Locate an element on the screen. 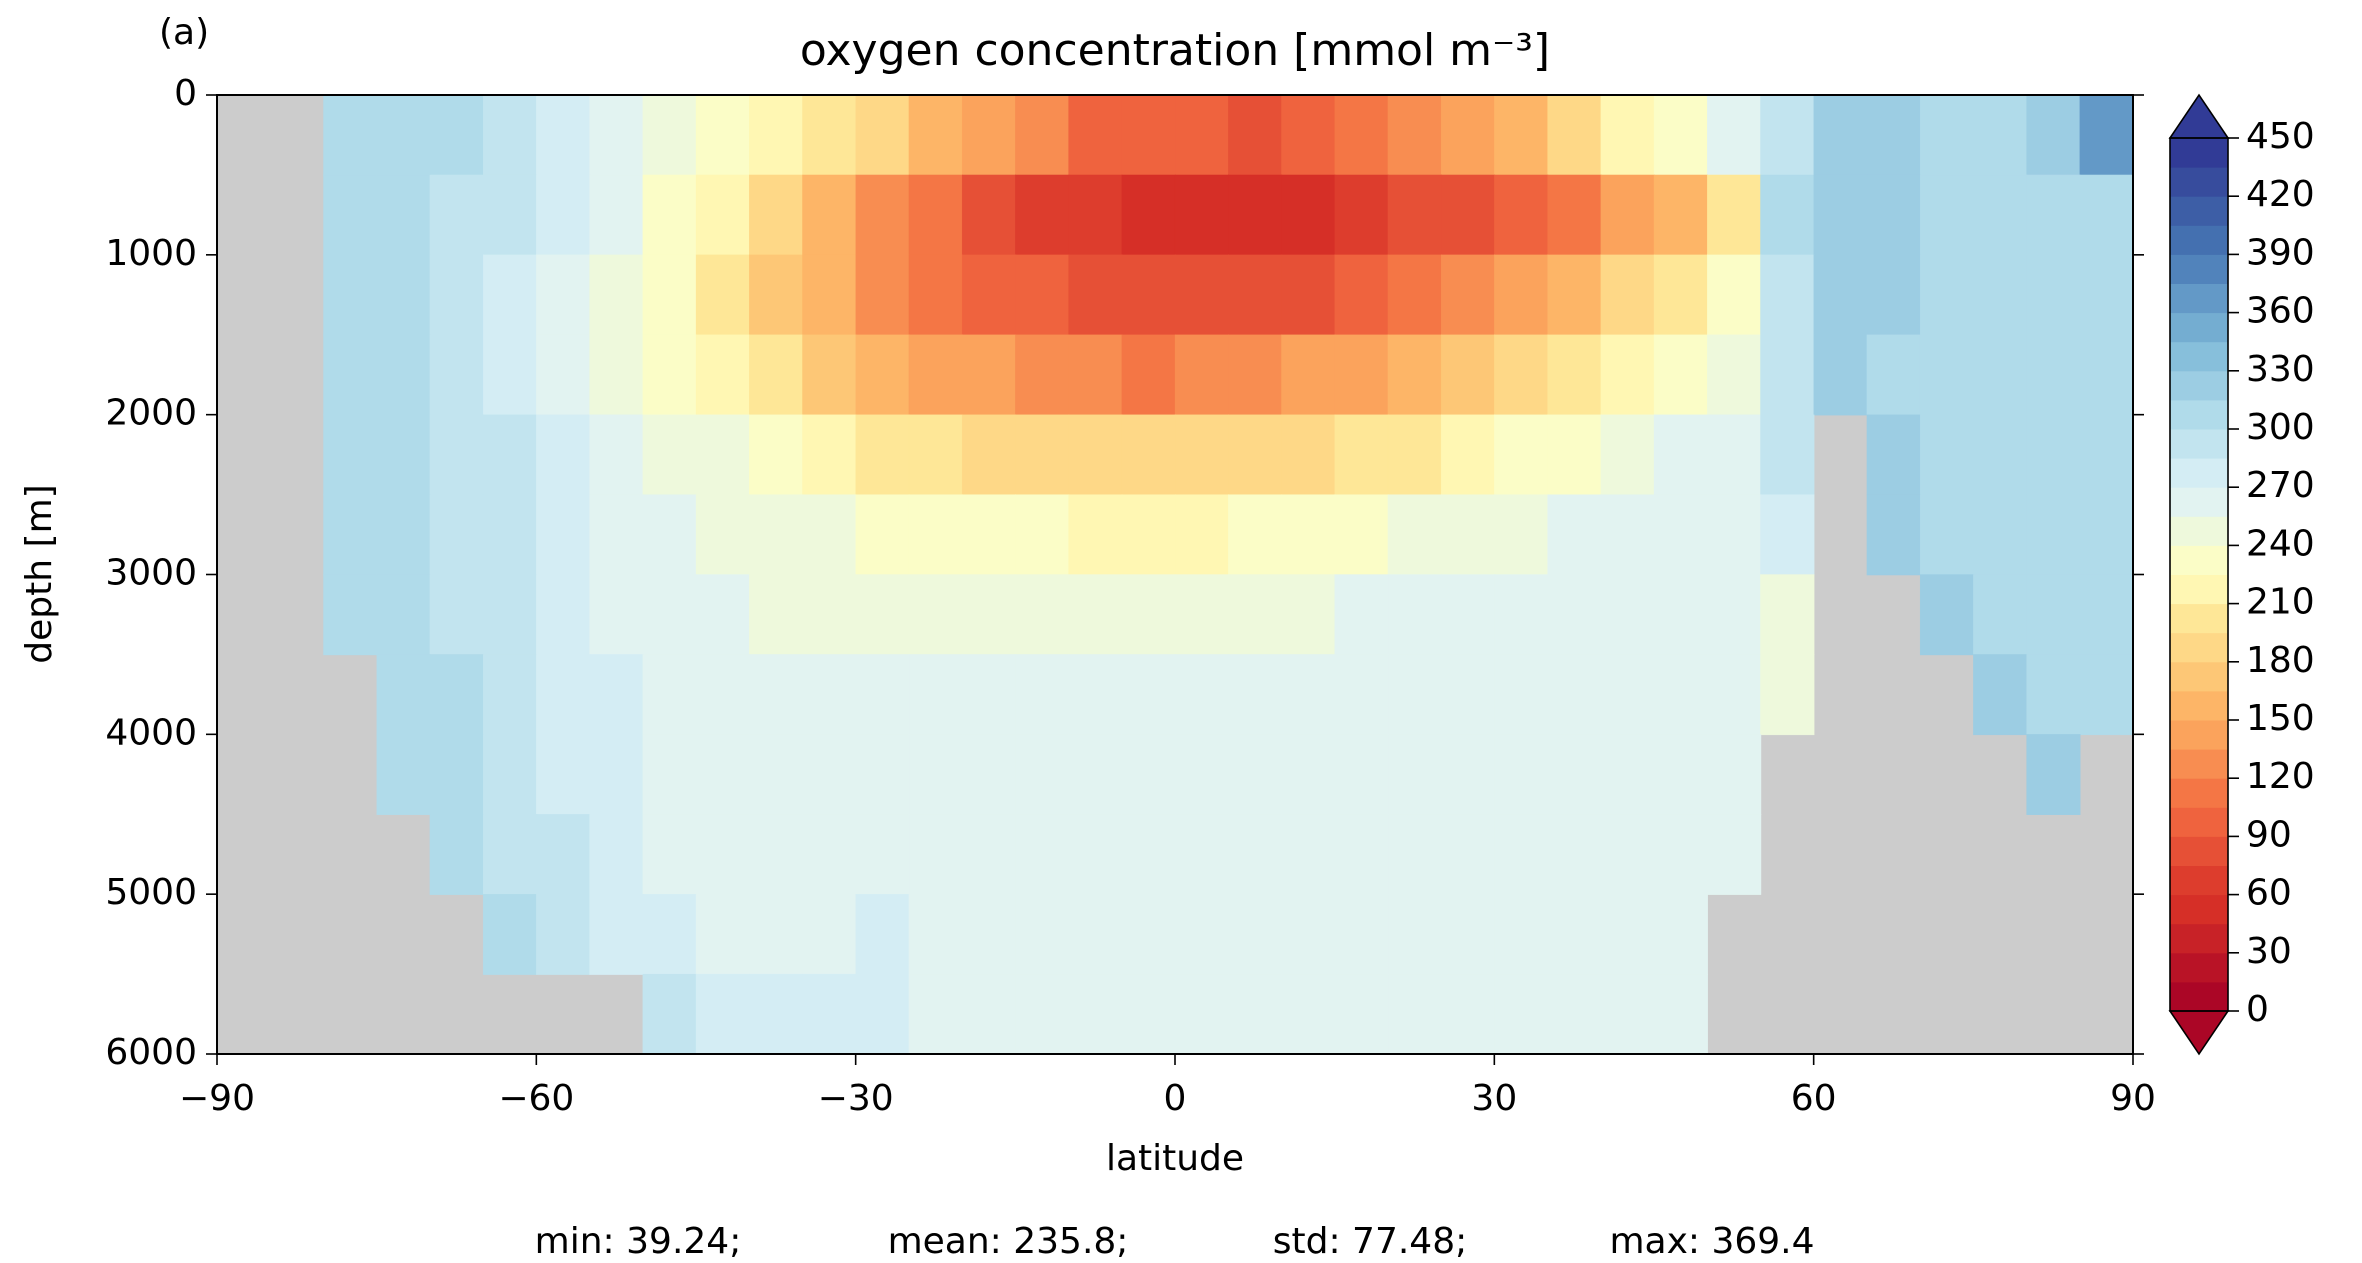  colorbar-extend-min is located at coordinates (2199, 1033).